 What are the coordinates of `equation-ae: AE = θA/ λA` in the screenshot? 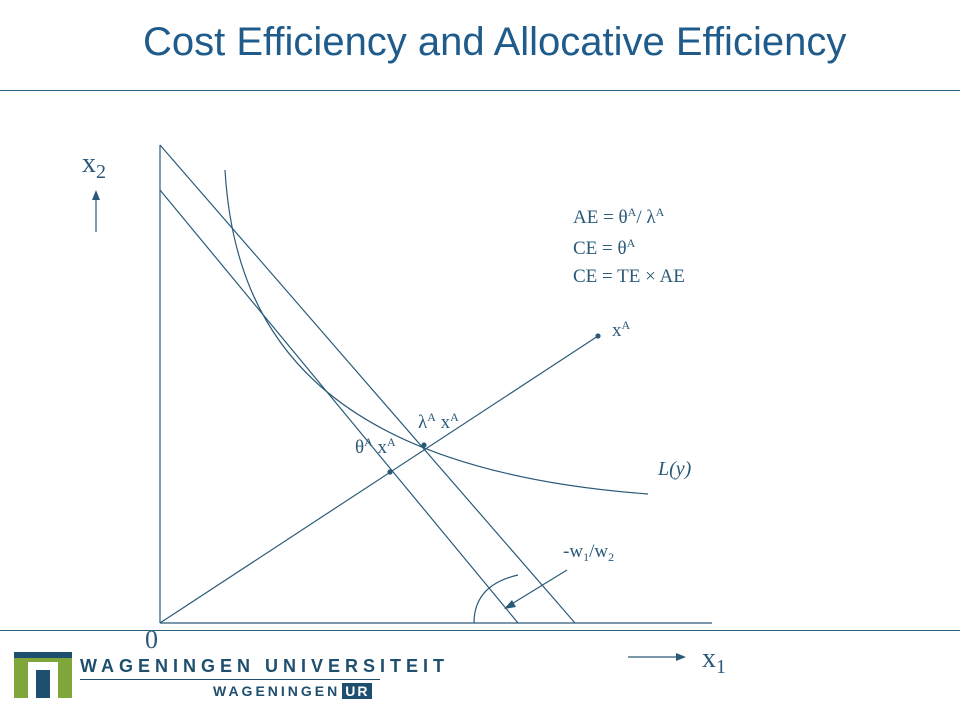 It's located at (619, 216).